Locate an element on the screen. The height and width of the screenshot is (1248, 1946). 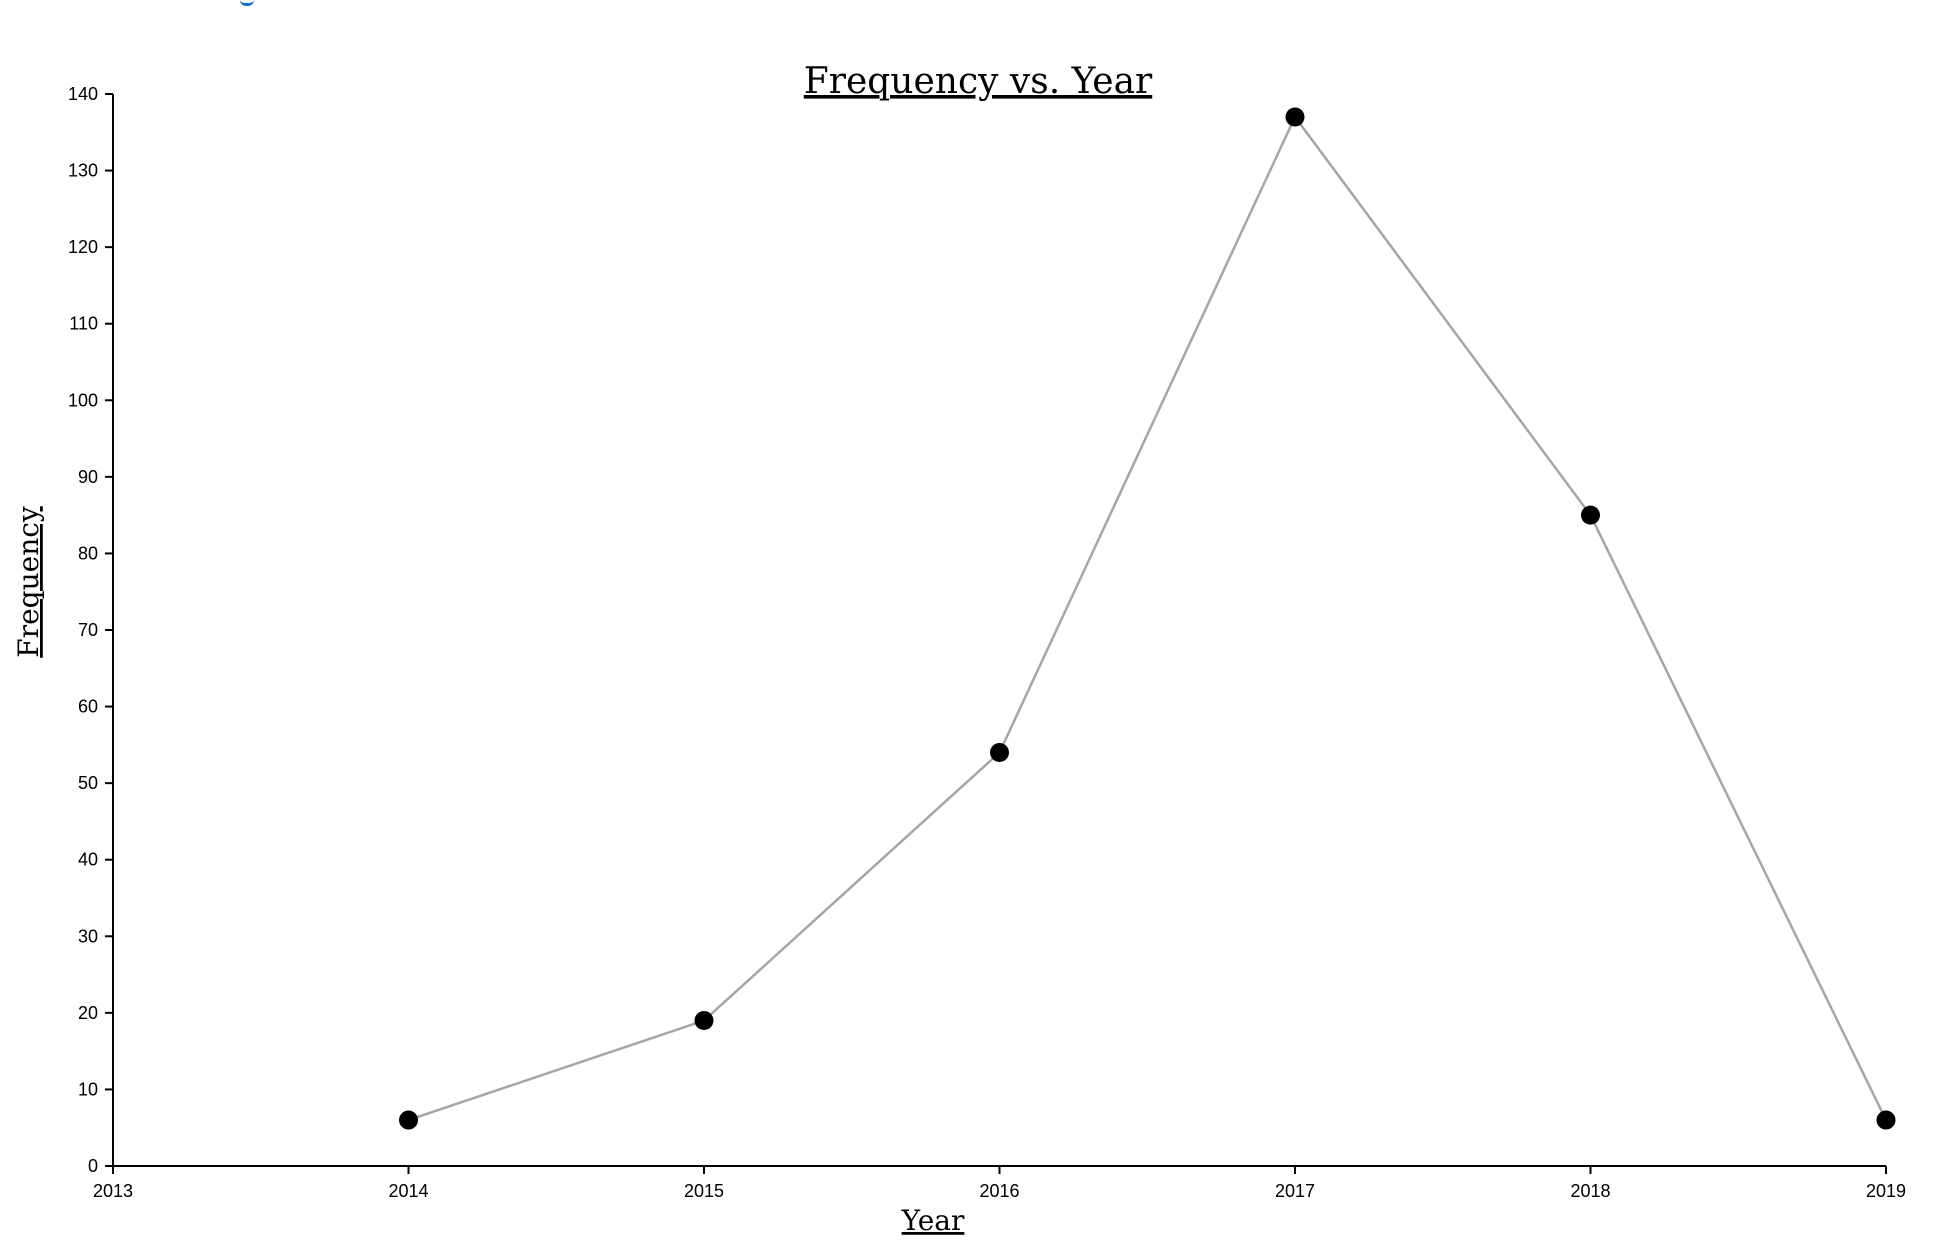
y-axis-title: Frequency is located at coordinates (28, 582).